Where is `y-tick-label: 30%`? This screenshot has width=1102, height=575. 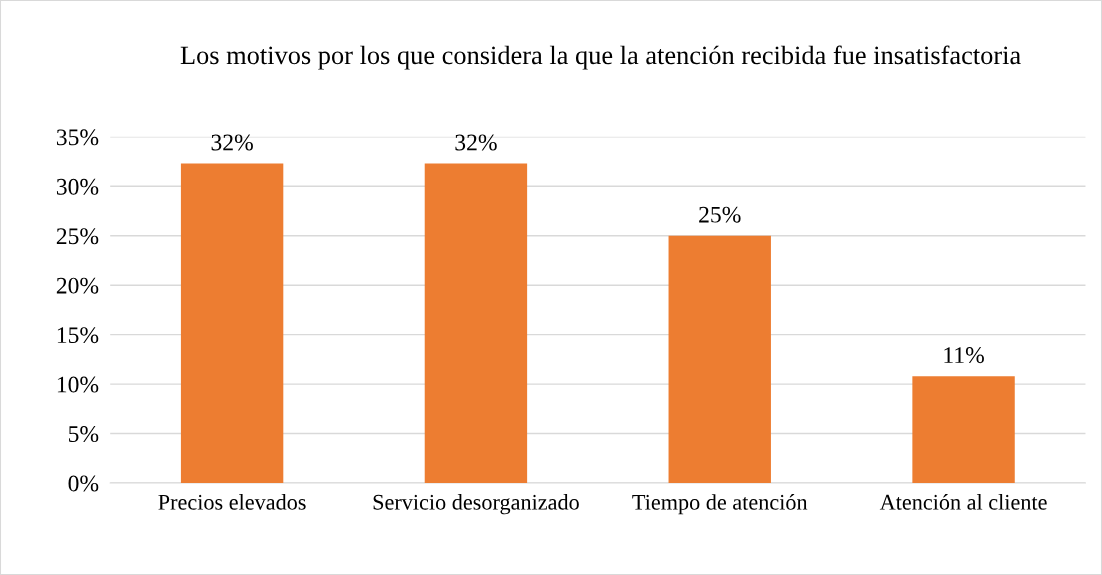
y-tick-label: 30% is located at coordinates (77, 186).